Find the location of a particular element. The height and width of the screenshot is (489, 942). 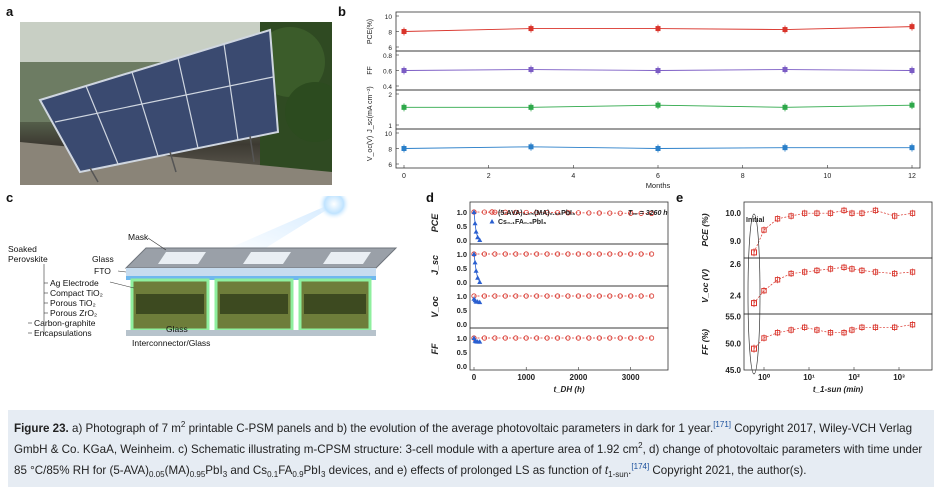

panel-e-x-tick: 10¹ is located at coordinates (809, 377).